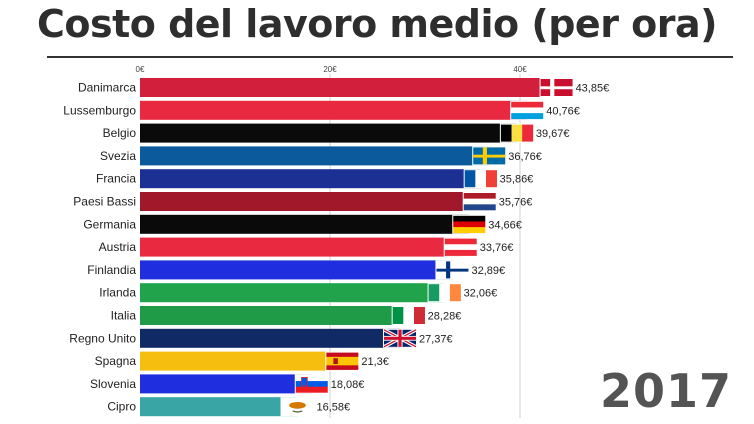  Describe the element at coordinates (116, 179) in the screenshot. I see `category-label: Francia` at that location.